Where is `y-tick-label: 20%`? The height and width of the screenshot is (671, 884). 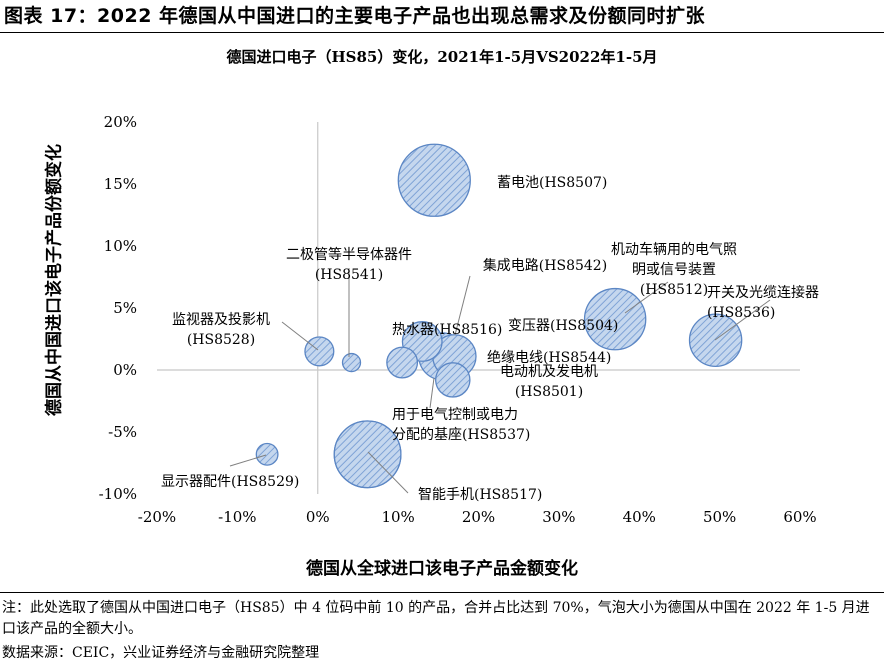 y-tick-label: 20% is located at coordinates (120, 122).